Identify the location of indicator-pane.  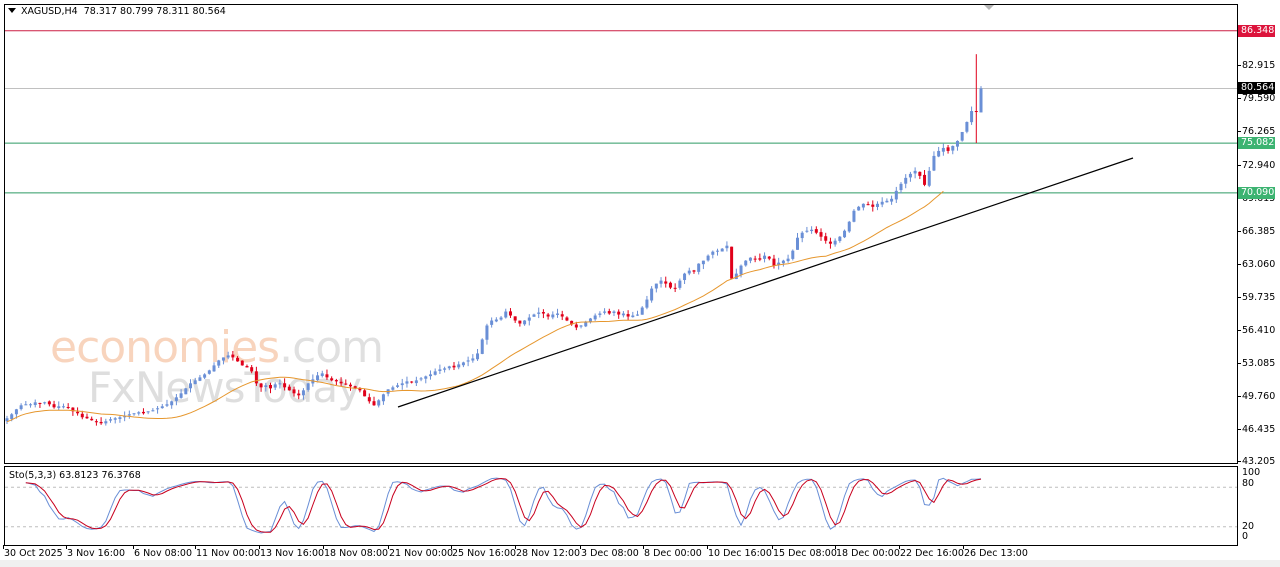
(621, 506).